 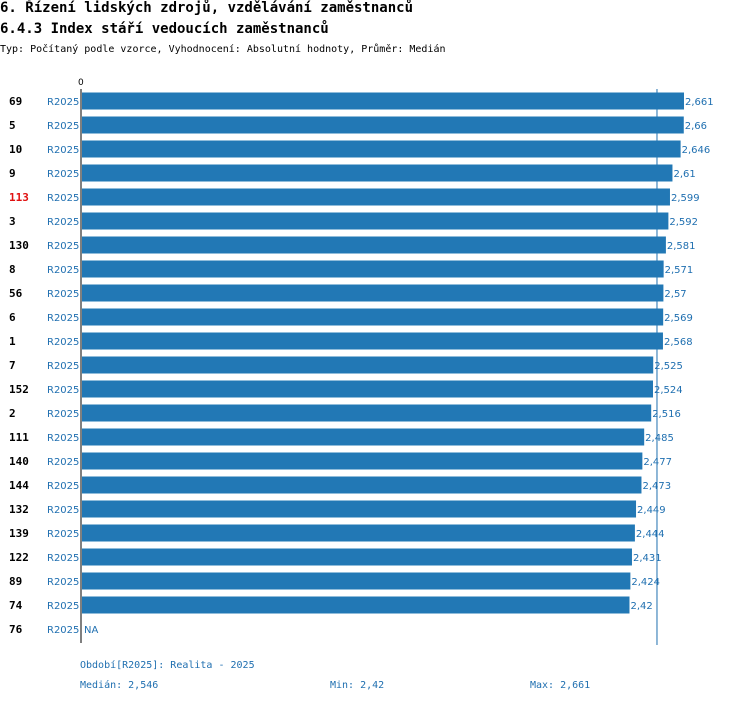 I want to click on row-id-label: 144, so click(x=19, y=485).